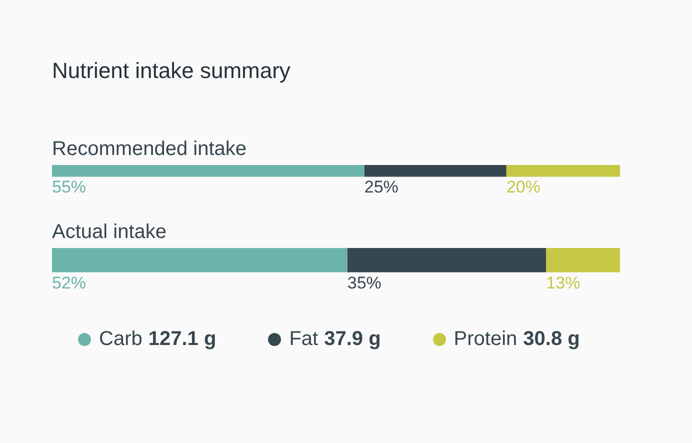 Image resolution: width=692 pixels, height=443 pixels. What do you see at coordinates (69, 282) in the screenshot?
I see `data-label: 52%` at bounding box center [69, 282].